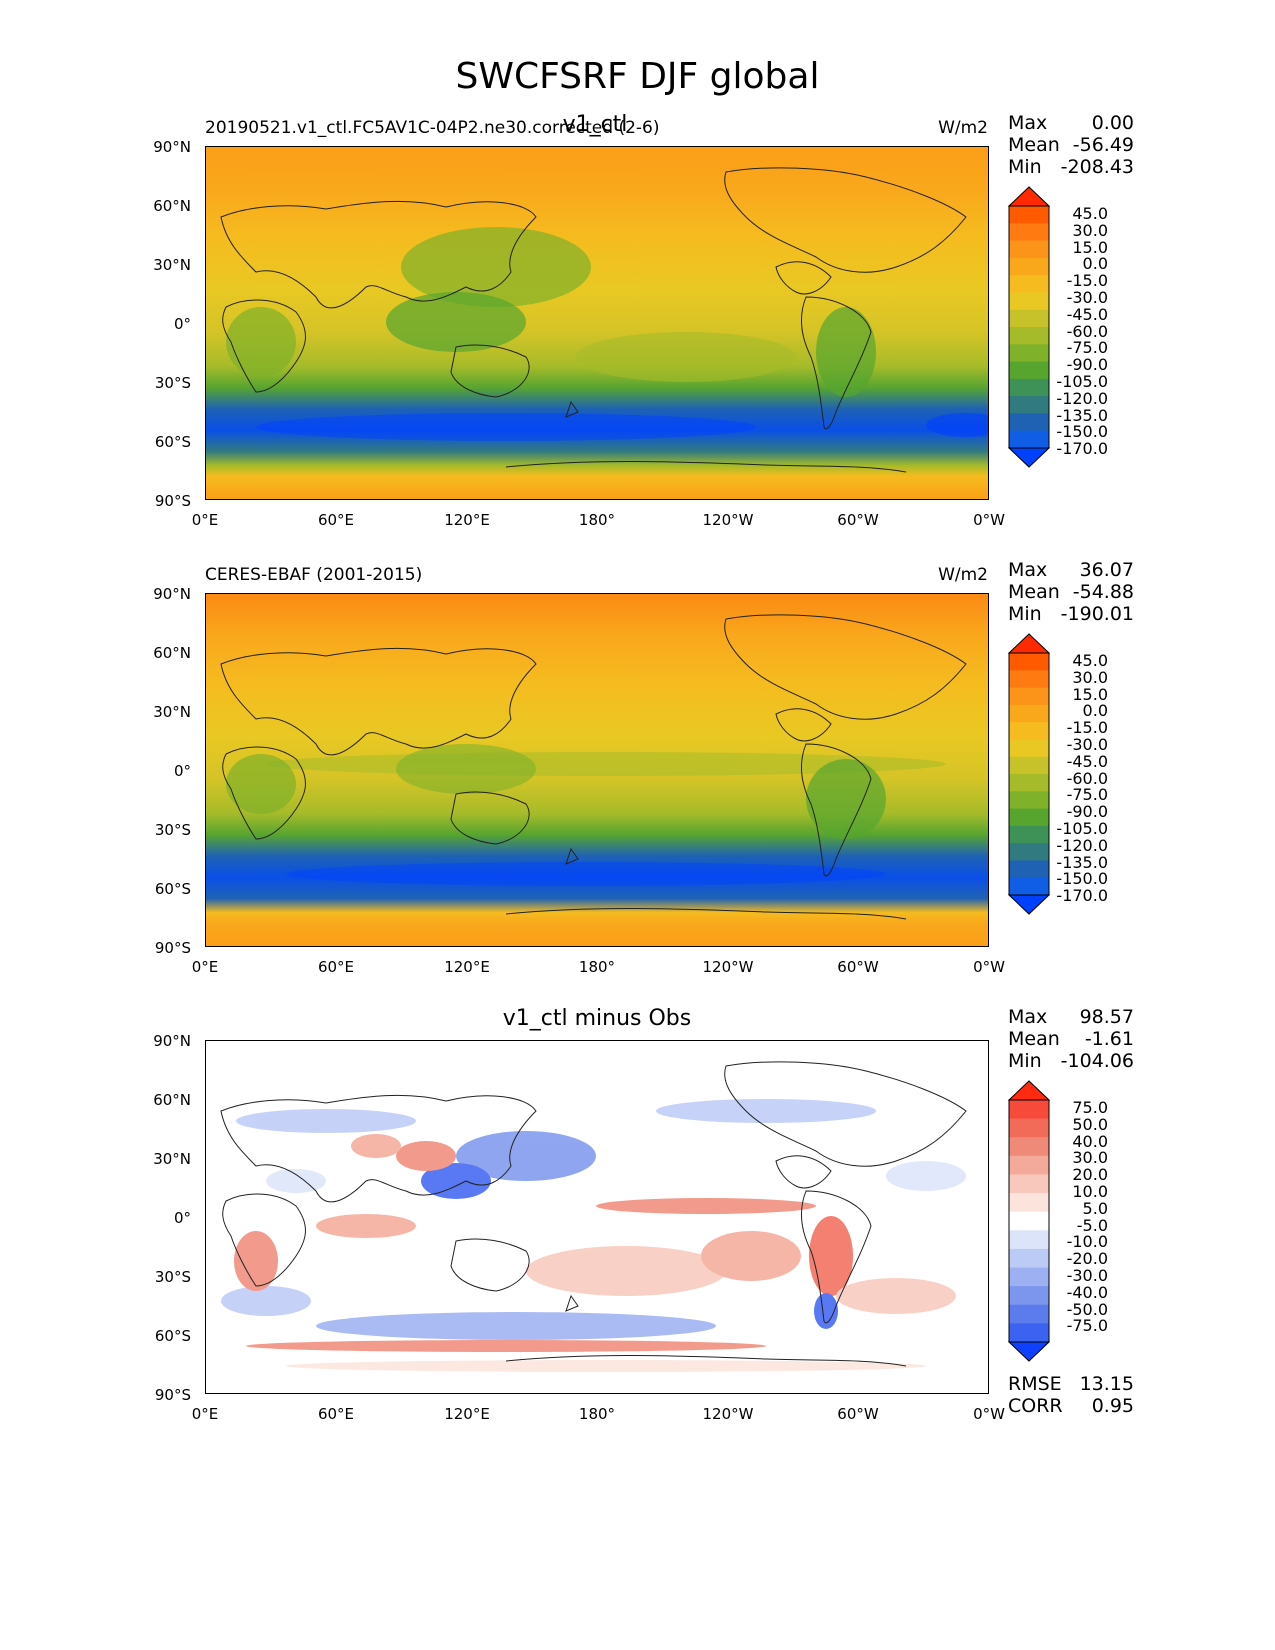 The width and height of the screenshot is (1275, 1650). What do you see at coordinates (172, 594) in the screenshot?
I see `ytick: 90°N` at bounding box center [172, 594].